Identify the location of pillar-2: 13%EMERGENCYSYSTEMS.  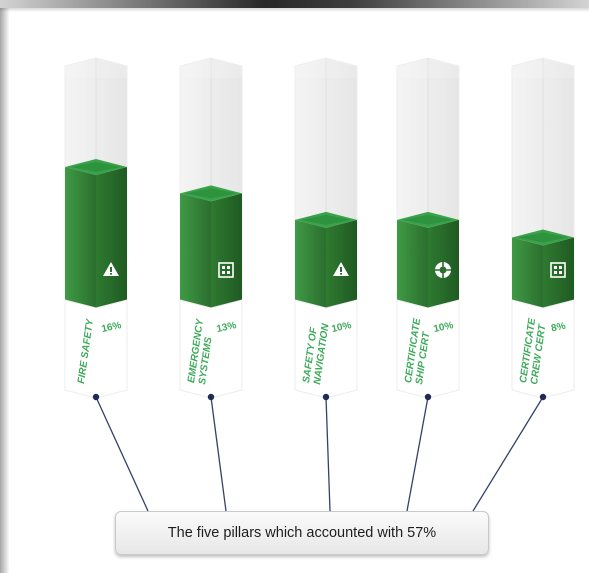
(211, 284).